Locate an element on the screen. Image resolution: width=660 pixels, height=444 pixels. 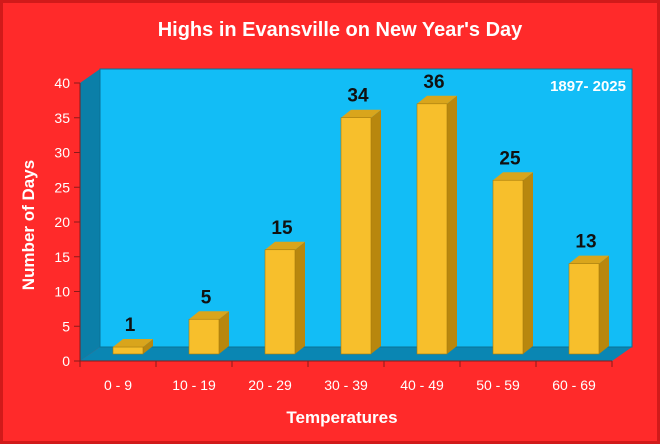
bar-value-label: 1 is located at coordinates (130, 325).